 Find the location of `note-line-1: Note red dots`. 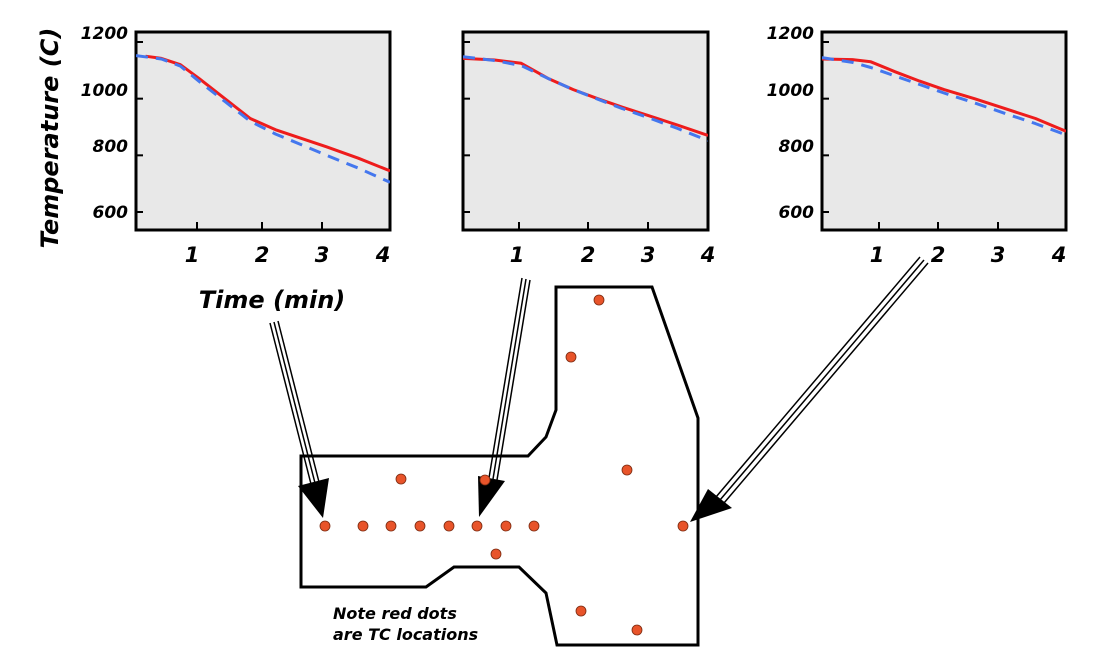

note-line-1: Note red dots is located at coordinates (395, 613).